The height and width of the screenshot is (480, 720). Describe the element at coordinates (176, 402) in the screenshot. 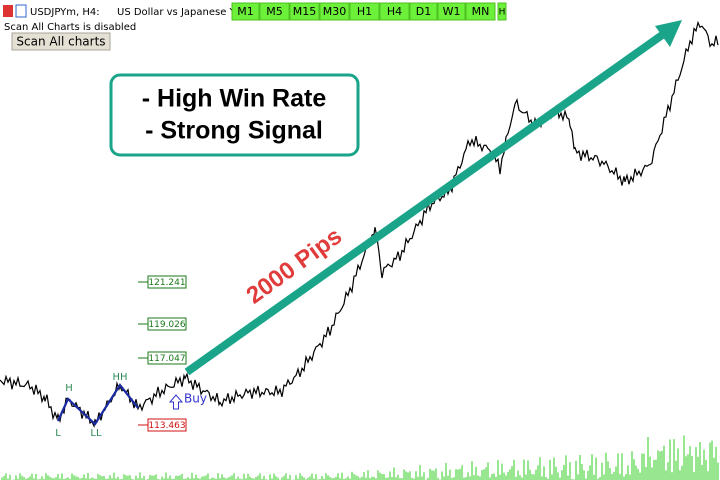

I see `buy-arrow` at that location.